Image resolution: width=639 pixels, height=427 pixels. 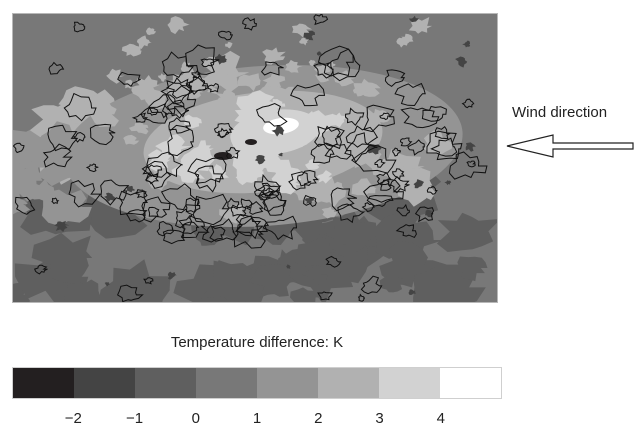 I want to click on colorbar-tick-label: 2, so click(x=318, y=418).